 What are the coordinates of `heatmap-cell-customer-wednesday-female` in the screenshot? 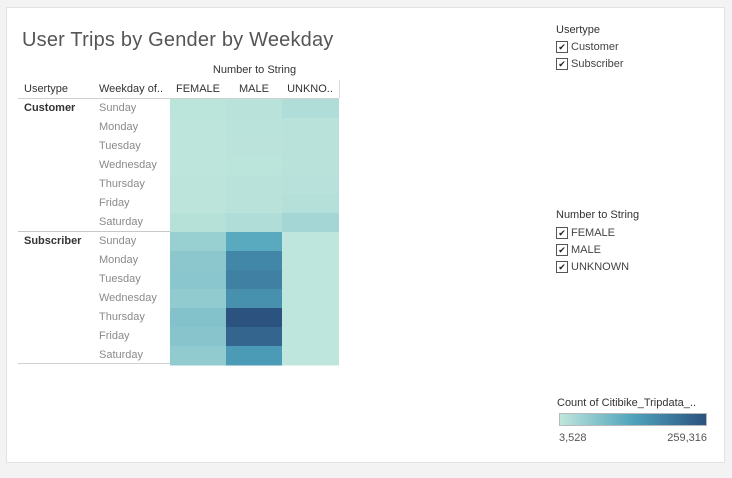 It's located at (198, 166).